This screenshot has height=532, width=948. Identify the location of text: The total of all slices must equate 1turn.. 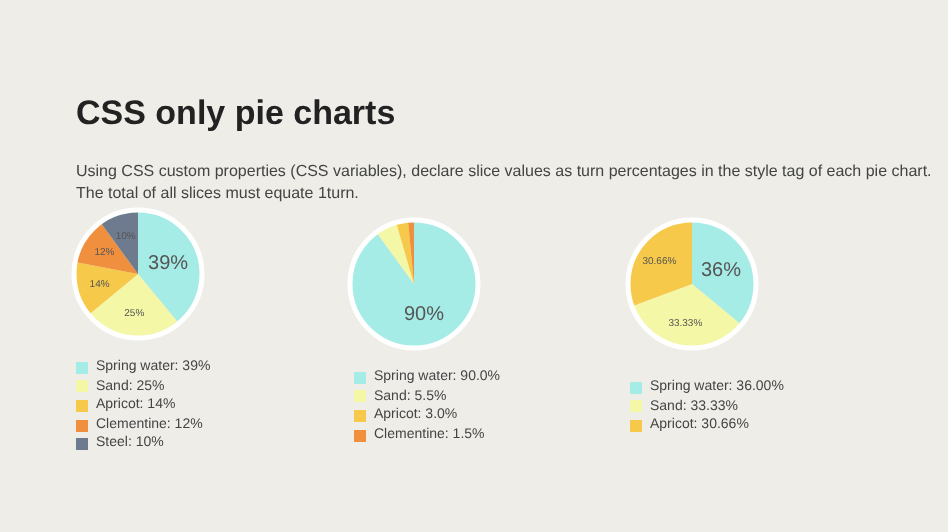
(217, 193).